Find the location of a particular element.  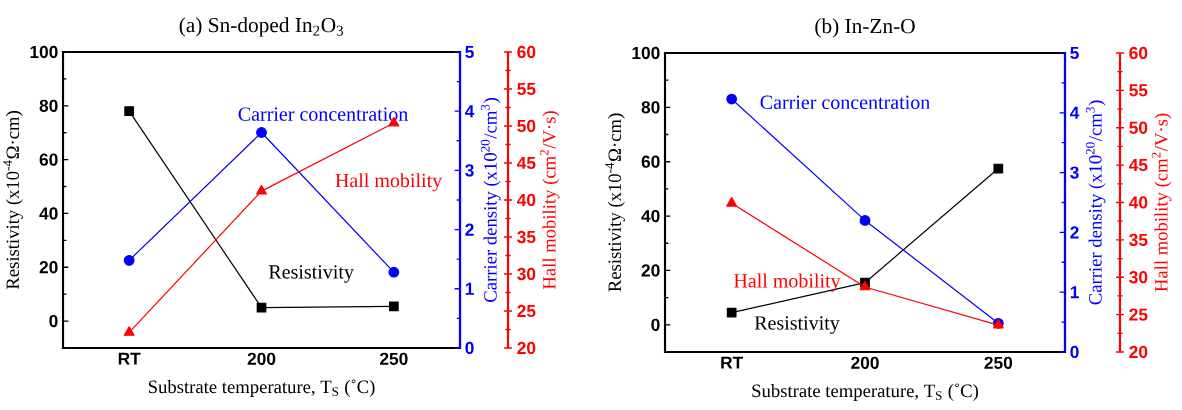

chart-title: (b) In-Zn-O is located at coordinates (865, 28).